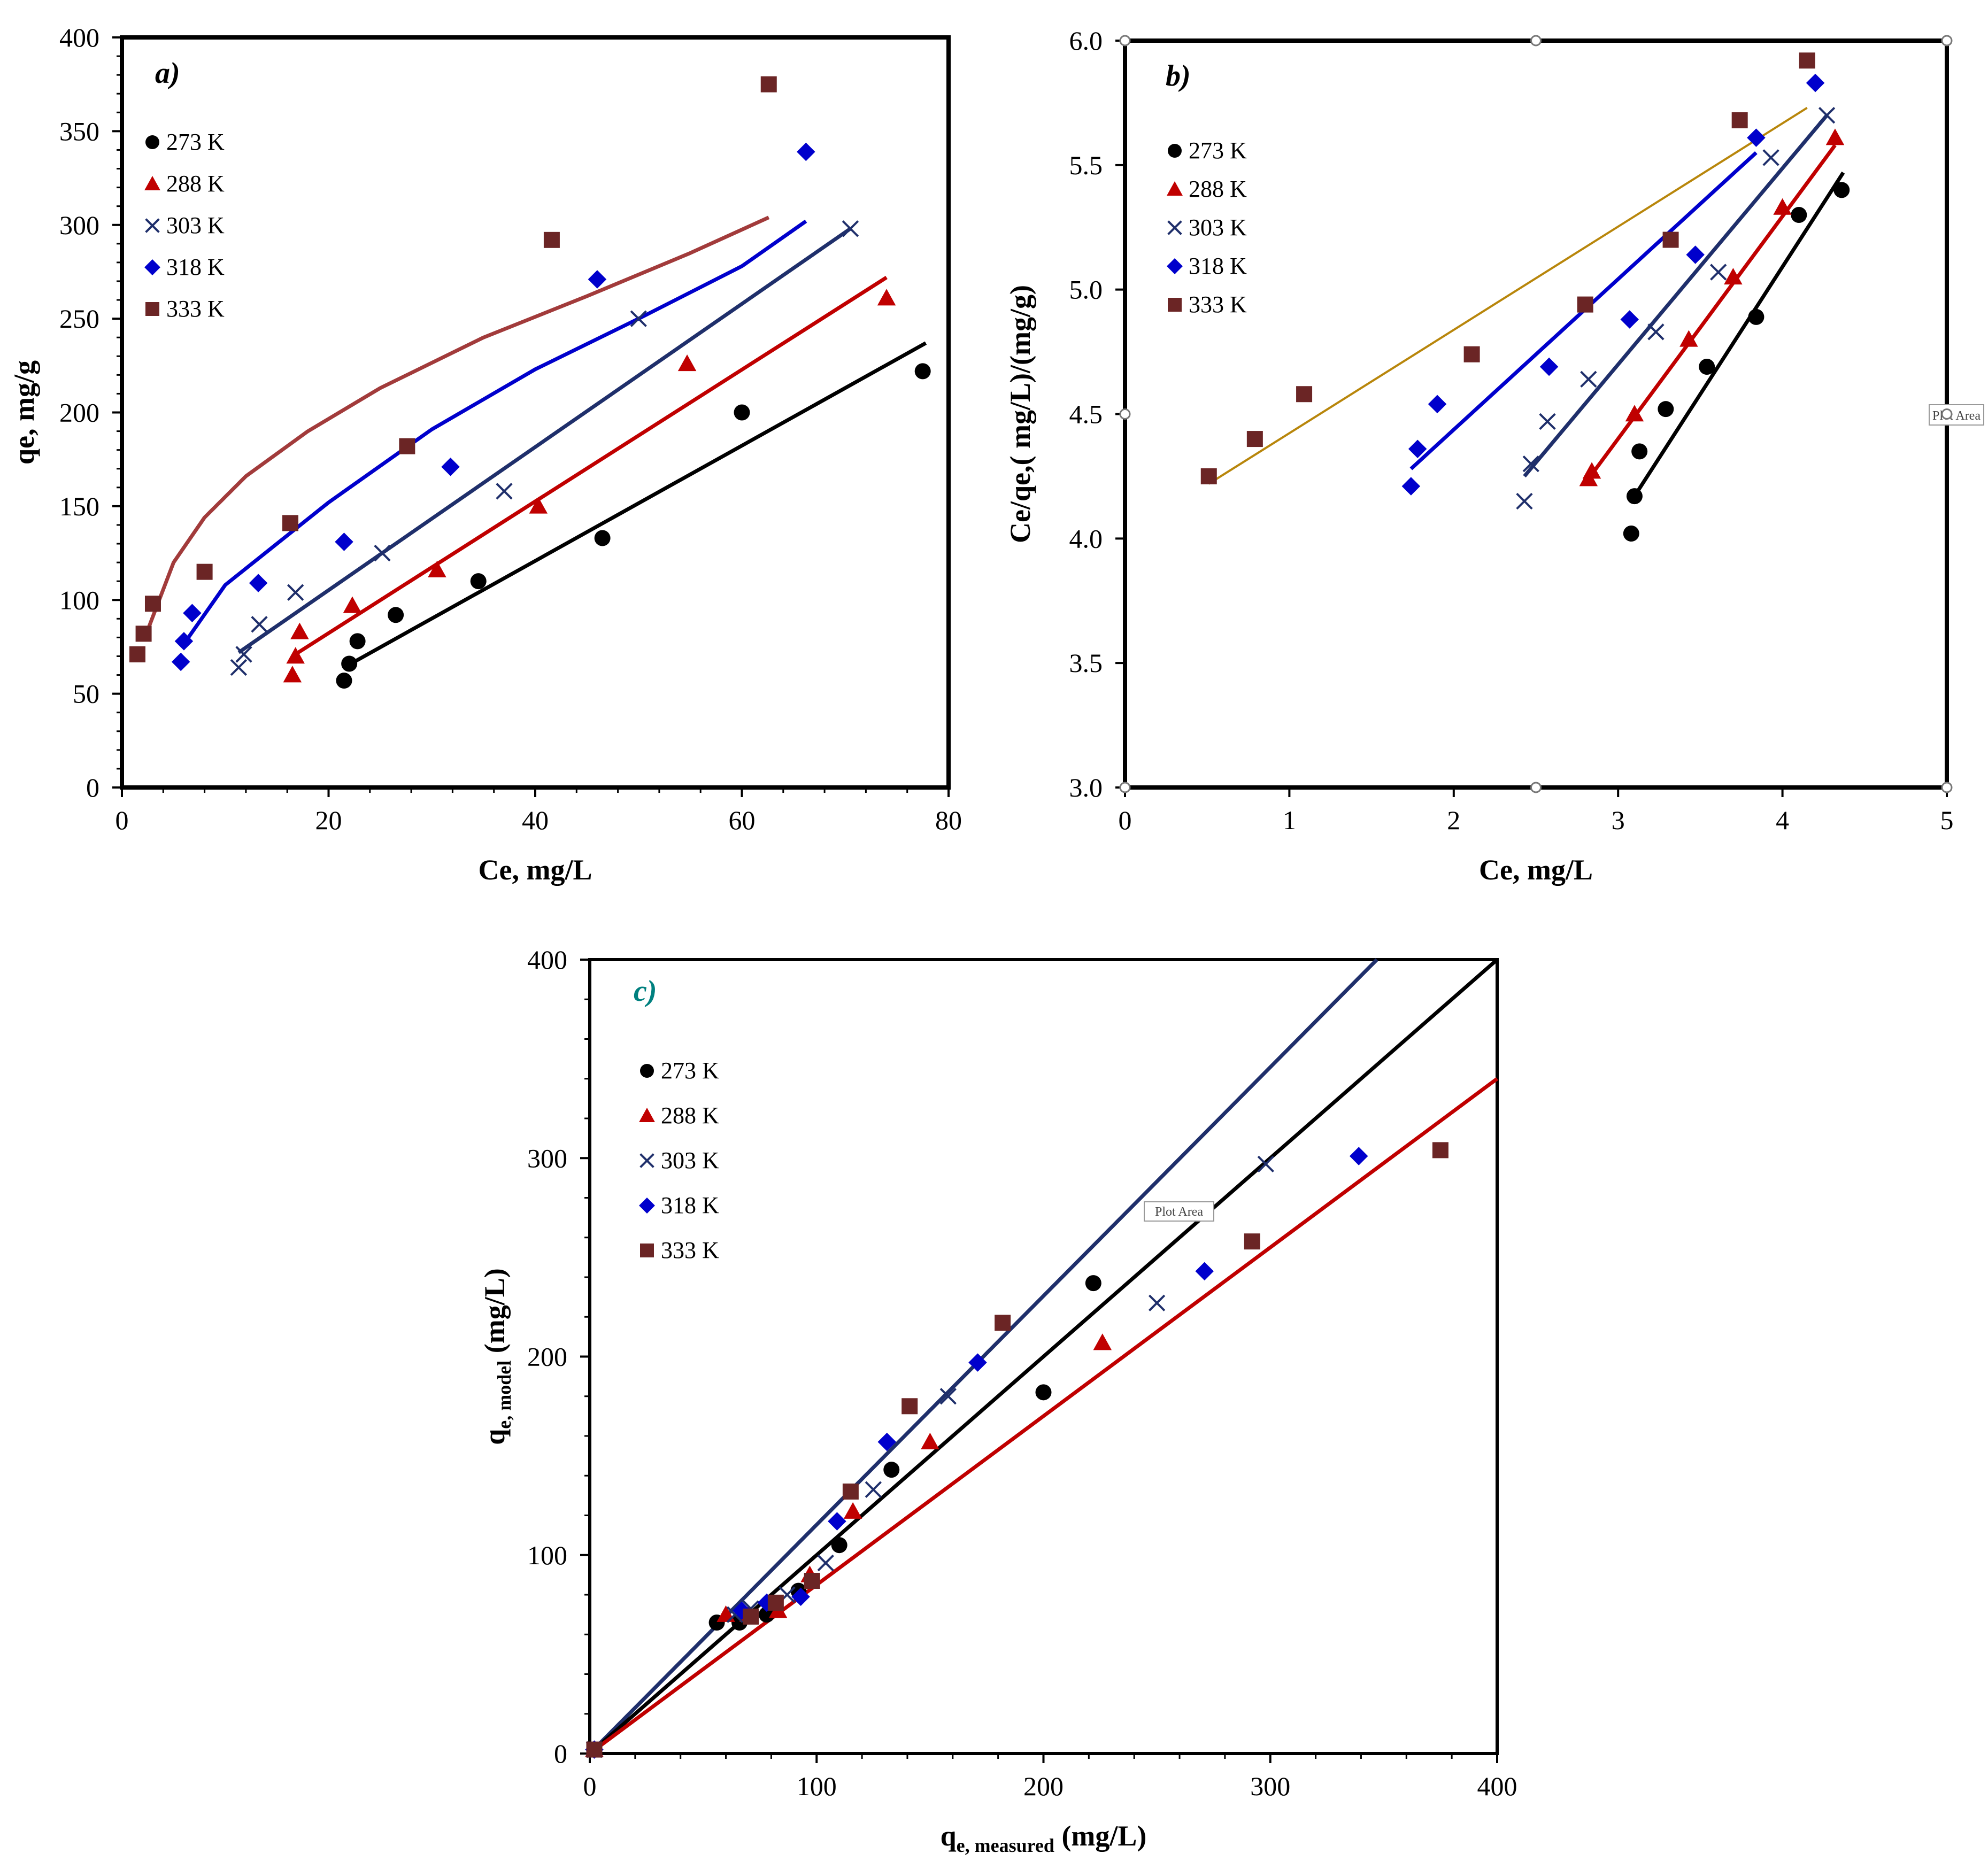  I want to click on plot-area-tooltip-text: Plot Area, so click(1956, 416).